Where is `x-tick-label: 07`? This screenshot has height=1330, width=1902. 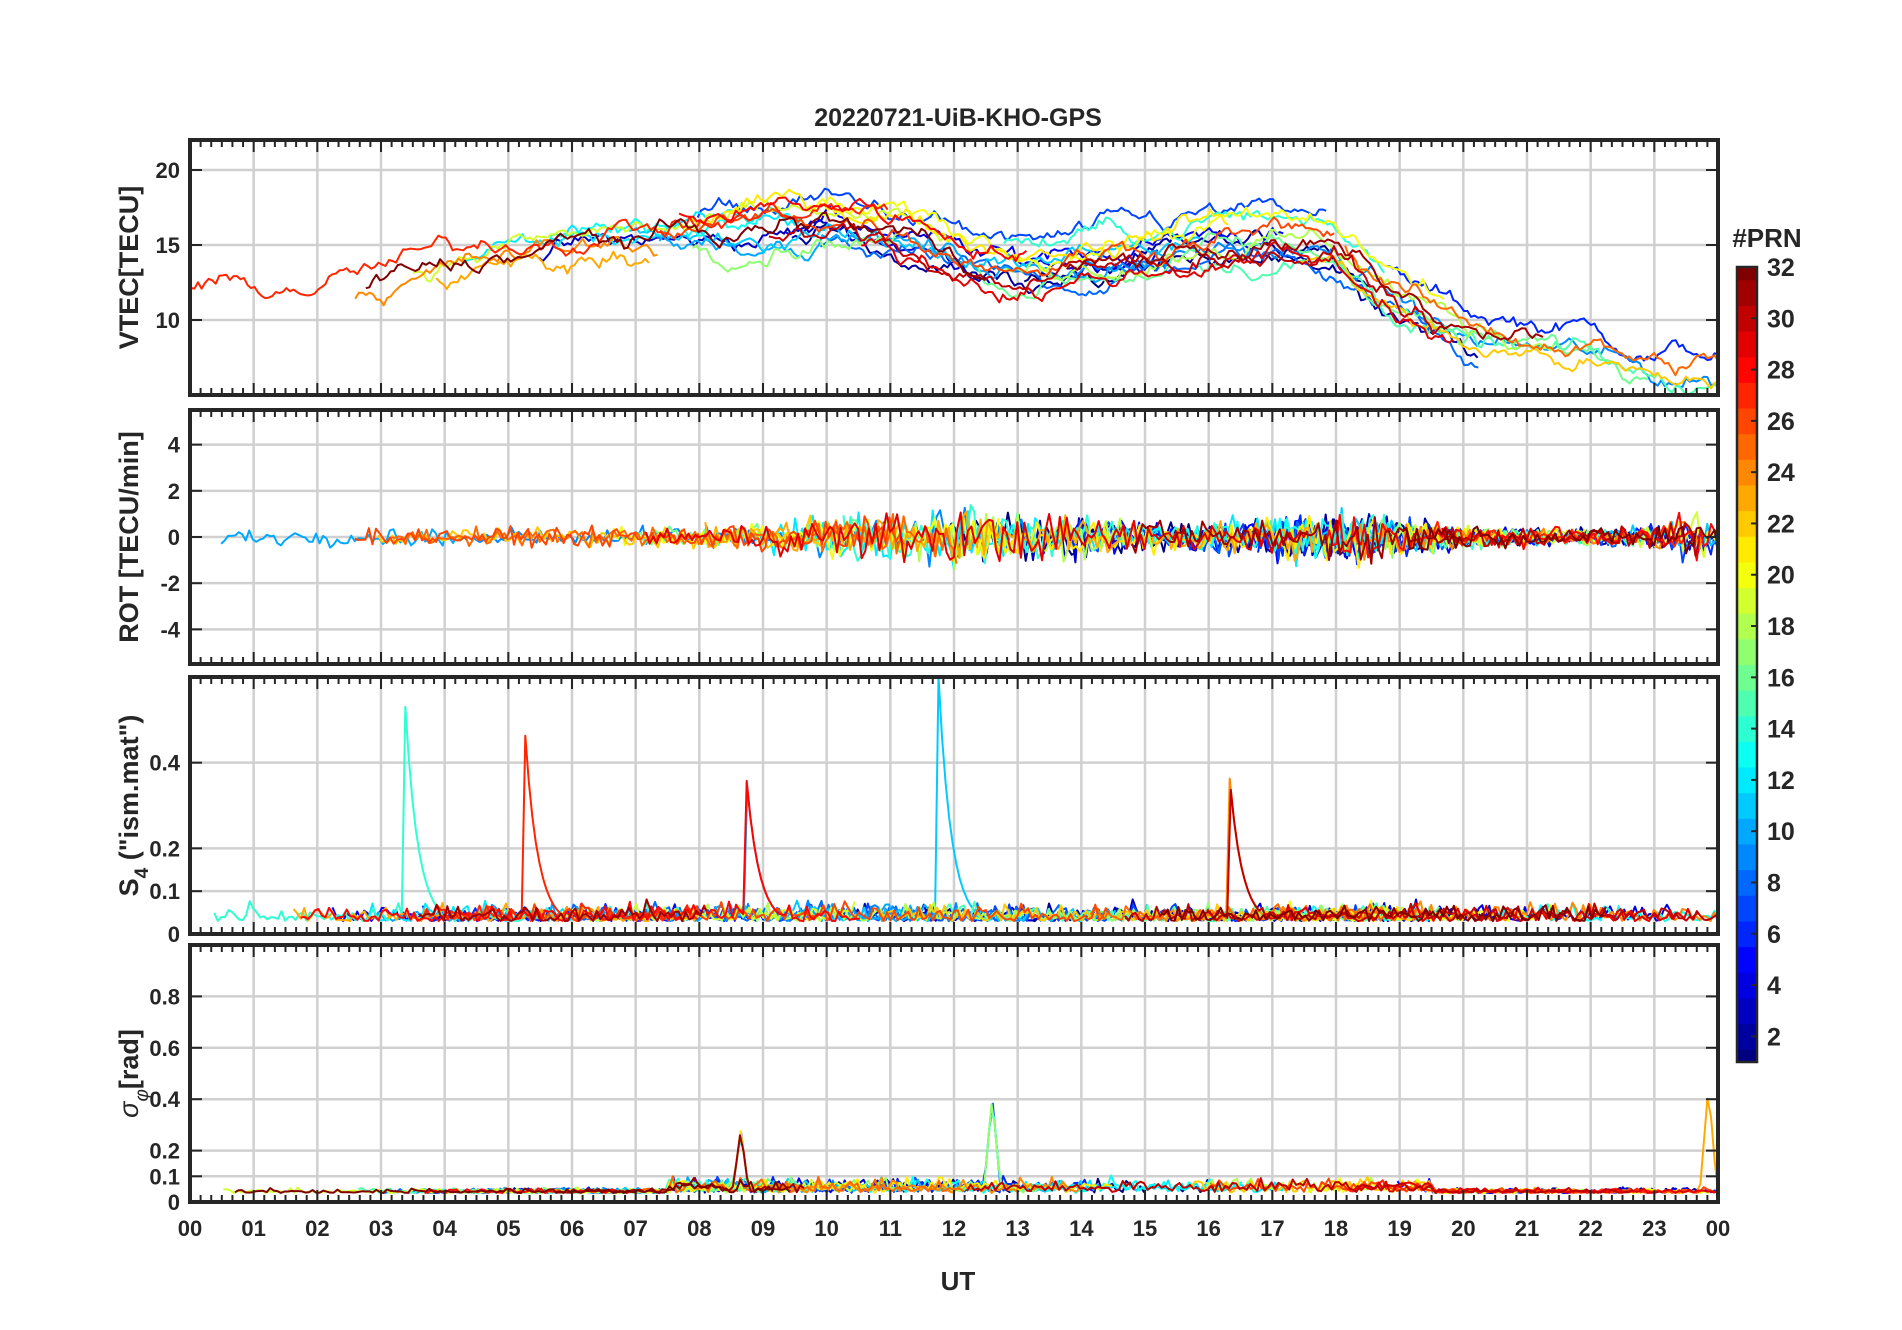
x-tick-label: 07 is located at coordinates (635, 1228).